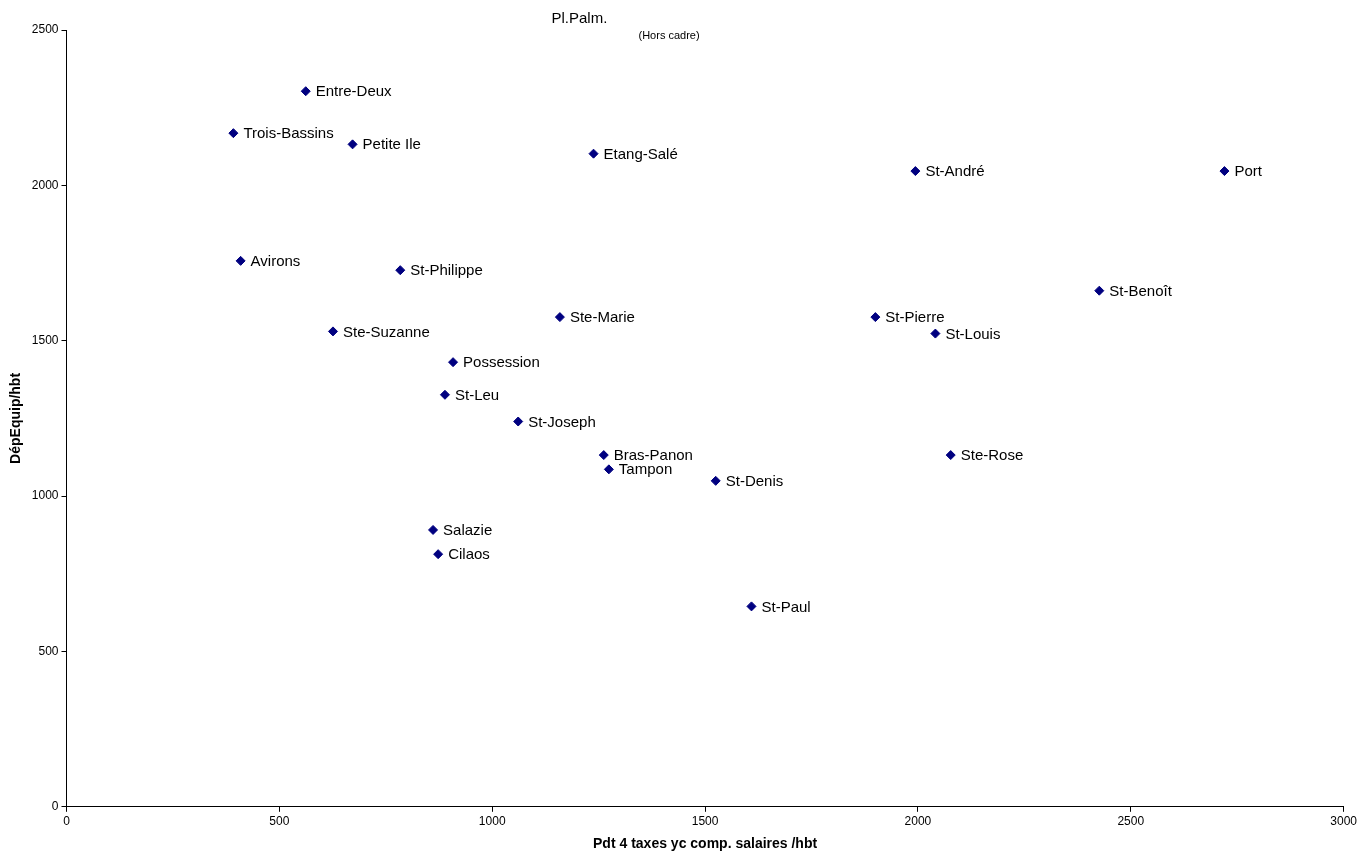 Image resolution: width=1360 pixels, height=861 pixels. I want to click on series-label: Salazie, so click(468, 530).